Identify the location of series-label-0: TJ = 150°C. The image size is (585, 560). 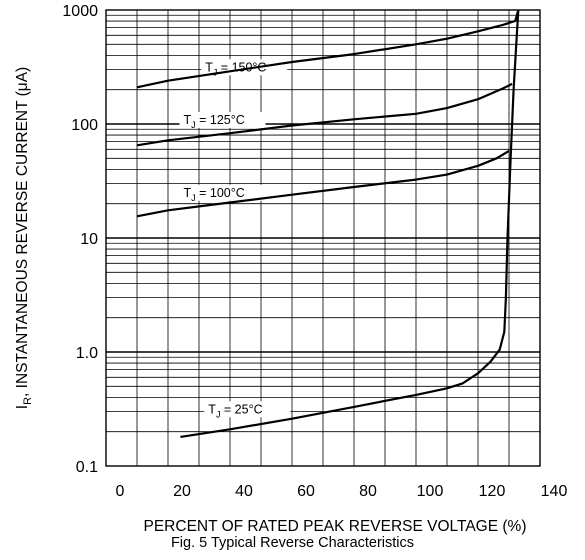
(235, 68).